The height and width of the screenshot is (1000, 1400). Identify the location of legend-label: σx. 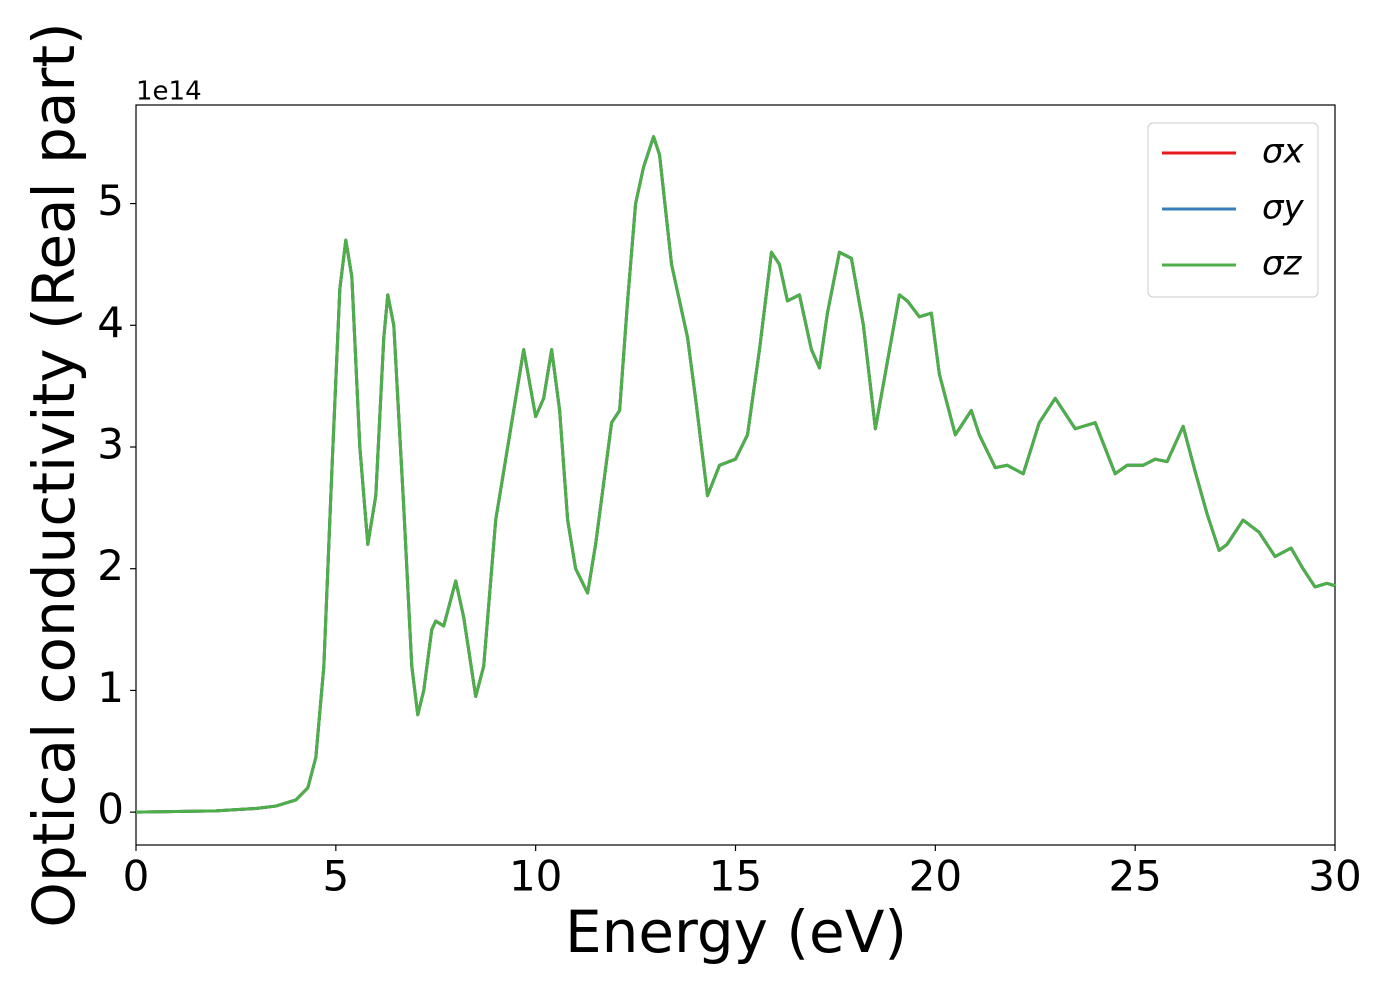
(1283, 152).